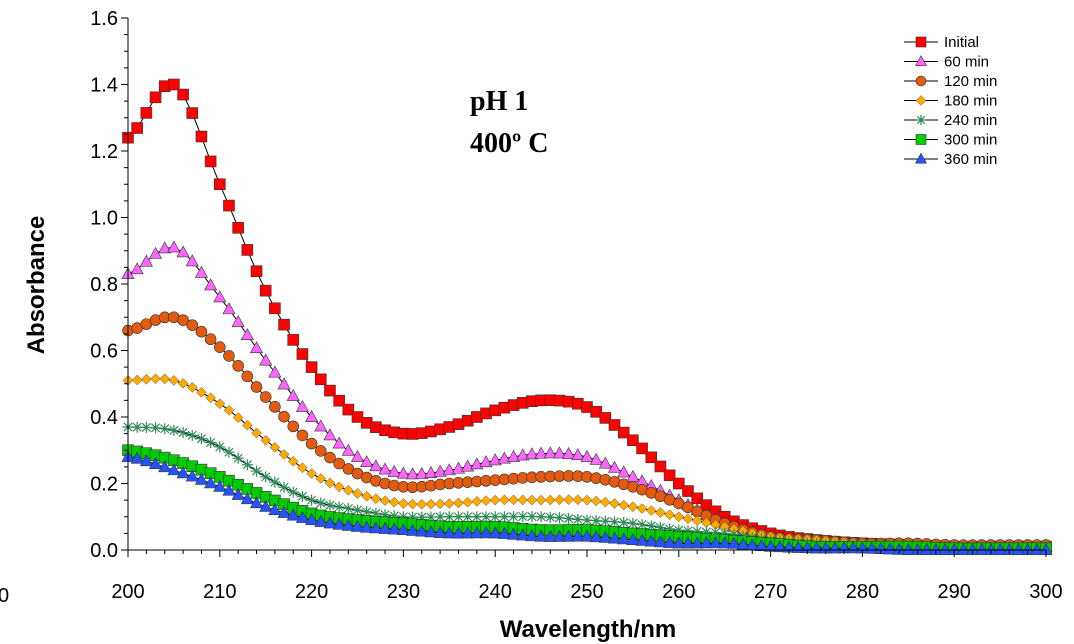  Describe the element at coordinates (970, 120) in the screenshot. I see `legend-label: 240 min` at that location.